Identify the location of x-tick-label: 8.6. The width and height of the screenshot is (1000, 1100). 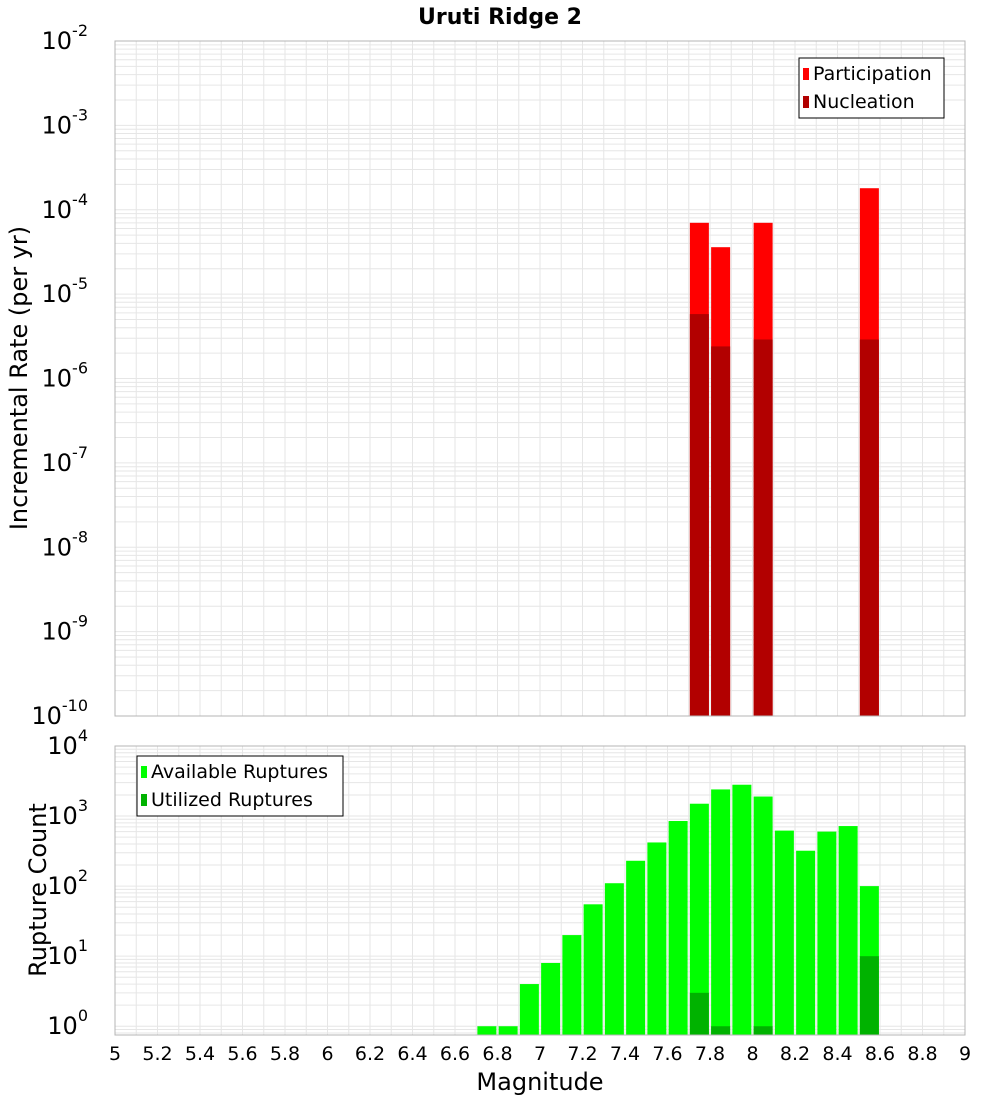
(880, 1054).